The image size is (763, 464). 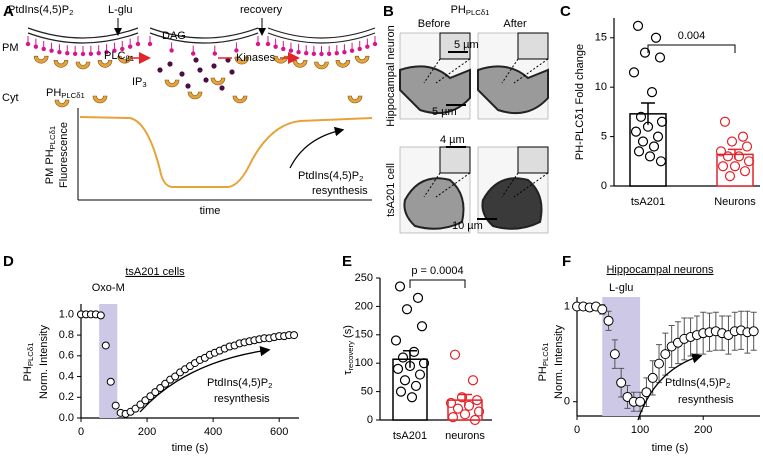 I want to click on text-run: PLCδ1, so click(x=478, y=12).